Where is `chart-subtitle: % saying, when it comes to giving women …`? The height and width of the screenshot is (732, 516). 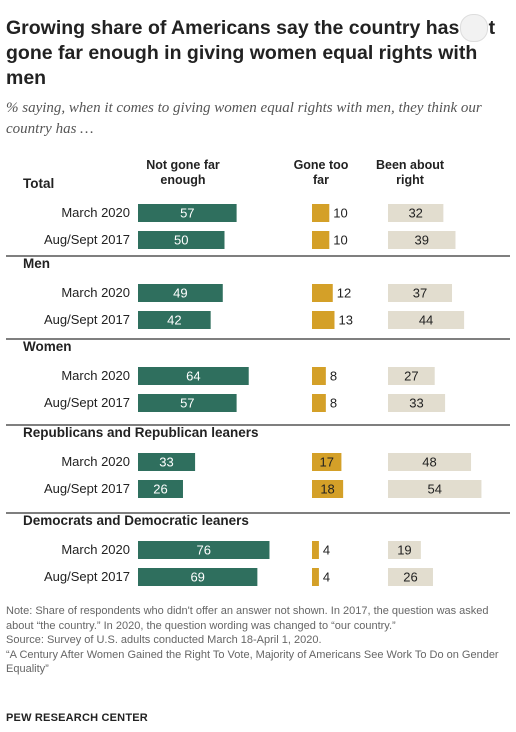
chart-subtitle: % saying, when it comes to giving women … is located at coordinates (244, 118).